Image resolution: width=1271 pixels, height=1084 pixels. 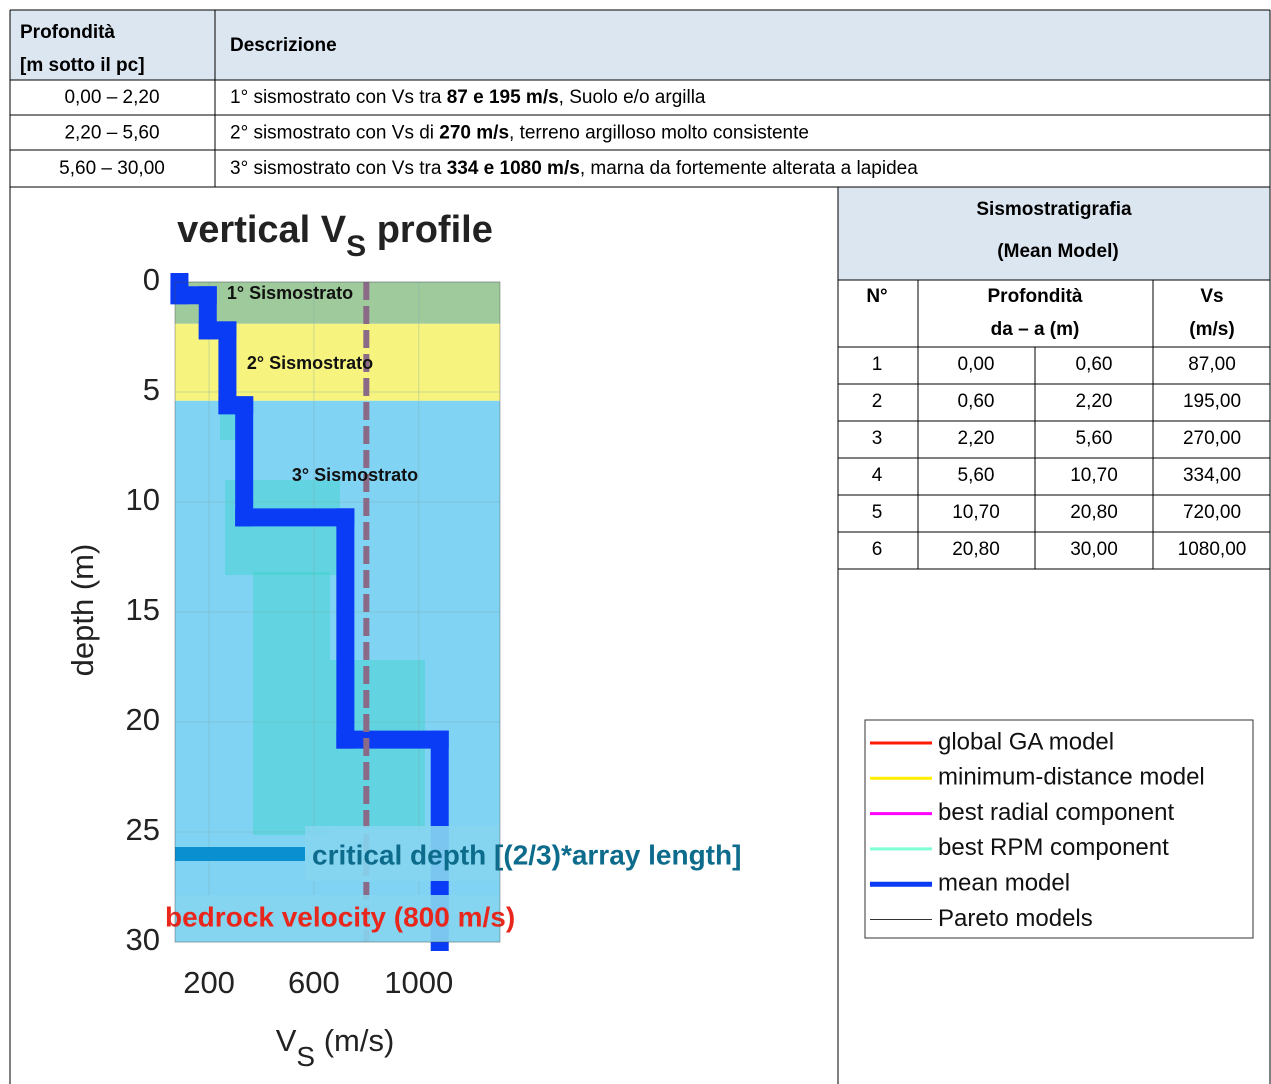 What do you see at coordinates (283, 45) in the screenshot?
I see `header-cell: Descrizione` at bounding box center [283, 45].